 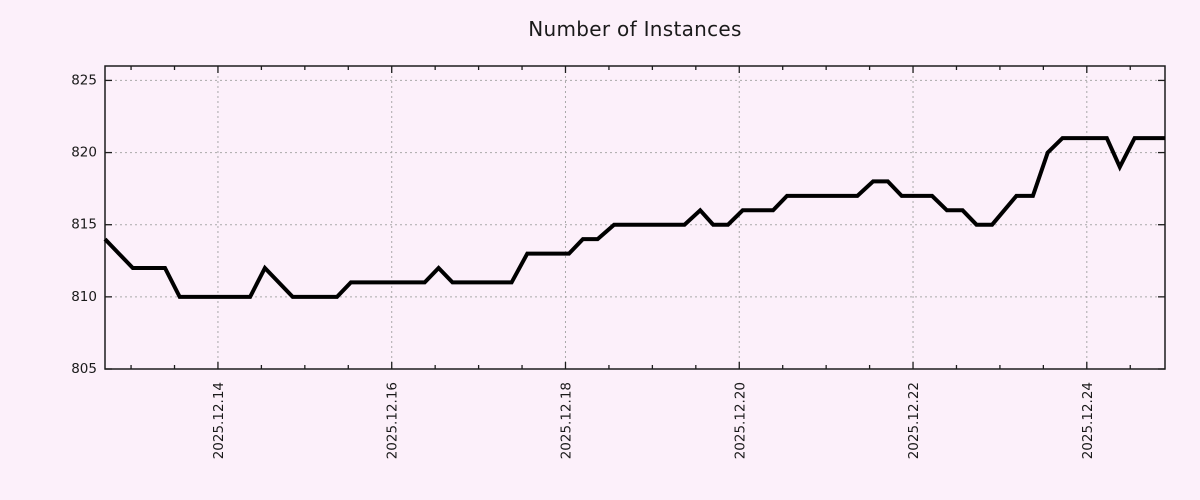 I want to click on x-tick-label: 2025.12.14, so click(x=219, y=420).